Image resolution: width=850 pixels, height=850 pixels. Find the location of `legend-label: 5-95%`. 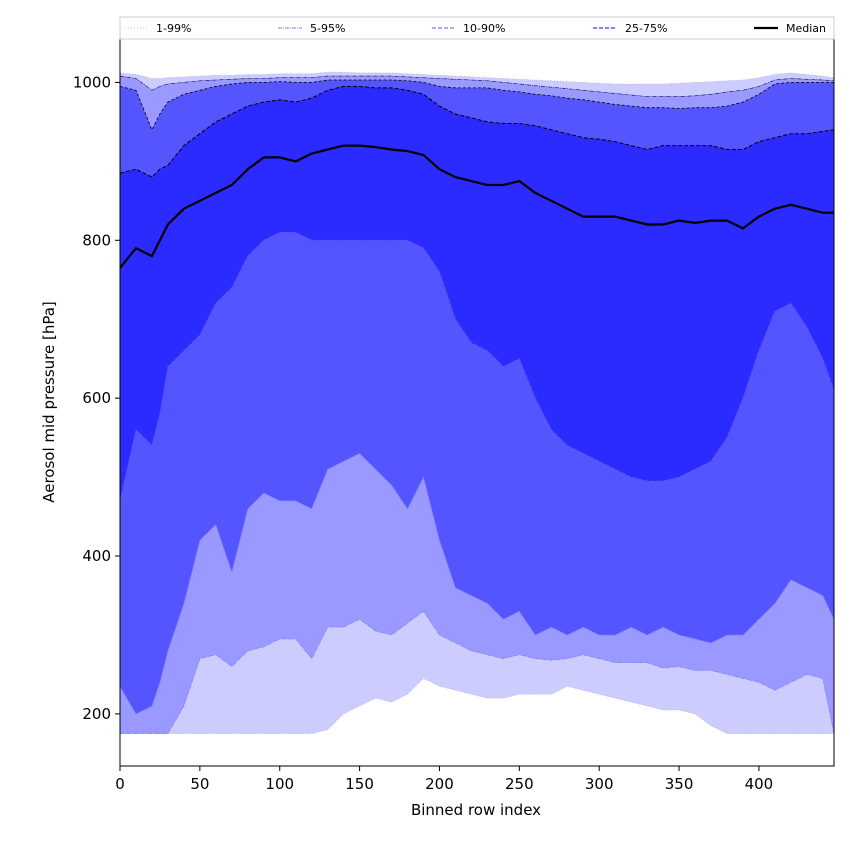

legend-label: 5-95% is located at coordinates (327, 28).